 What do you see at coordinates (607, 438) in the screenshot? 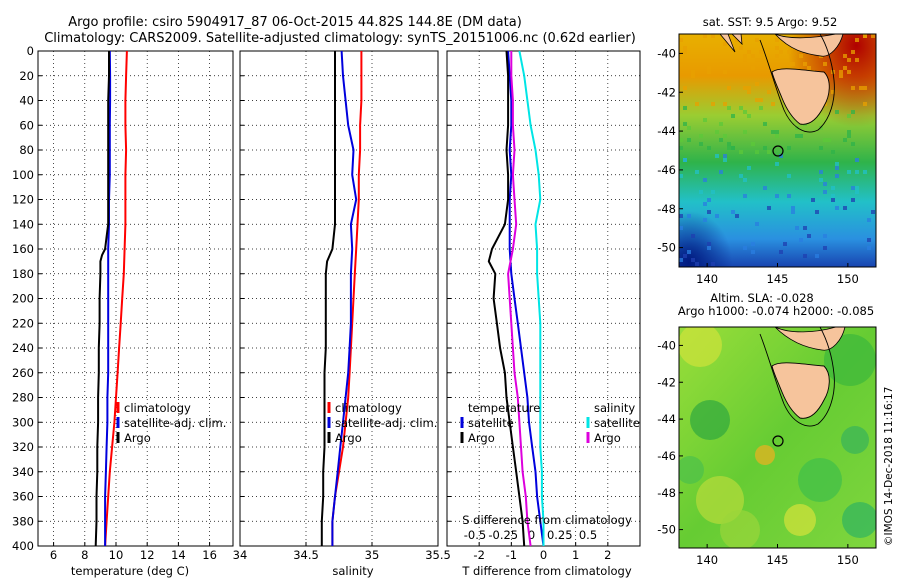
I see `legend-label-s-argo: Argo` at bounding box center [607, 438].